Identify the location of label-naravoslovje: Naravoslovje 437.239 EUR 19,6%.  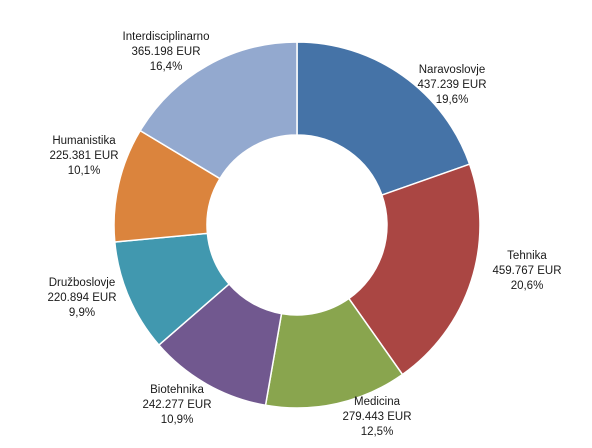
(451, 85).